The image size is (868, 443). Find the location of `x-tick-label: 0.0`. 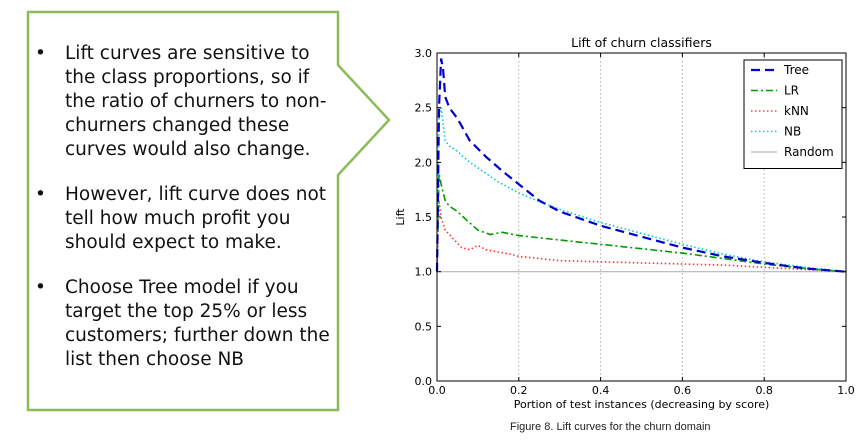

x-tick-label: 0.0 is located at coordinates (437, 390).